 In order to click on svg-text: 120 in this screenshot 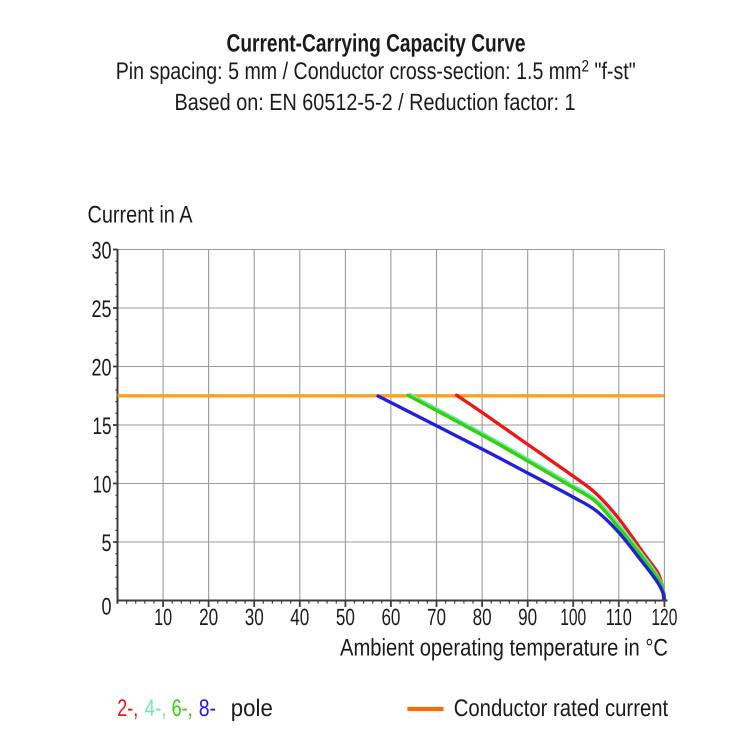, I will do `click(664, 617)`.